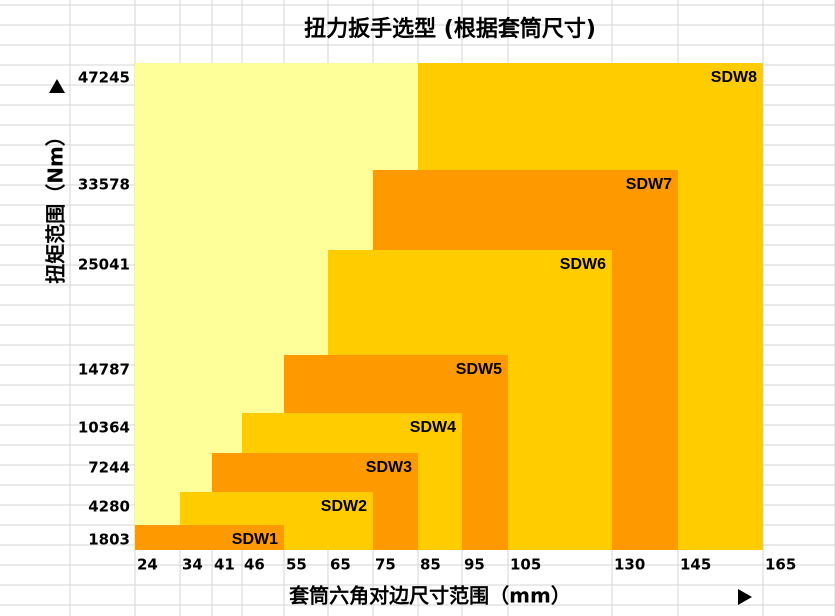  I want to click on y-tick-label: 1803, so click(109, 540).